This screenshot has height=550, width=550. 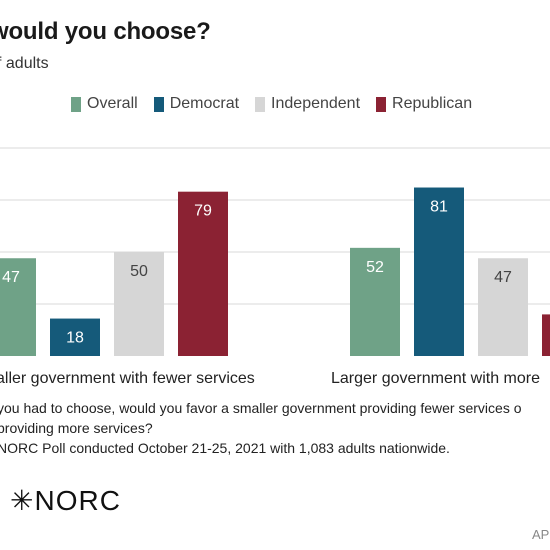 I want to click on norc-logo: ✳NORC, so click(x=65, y=500).